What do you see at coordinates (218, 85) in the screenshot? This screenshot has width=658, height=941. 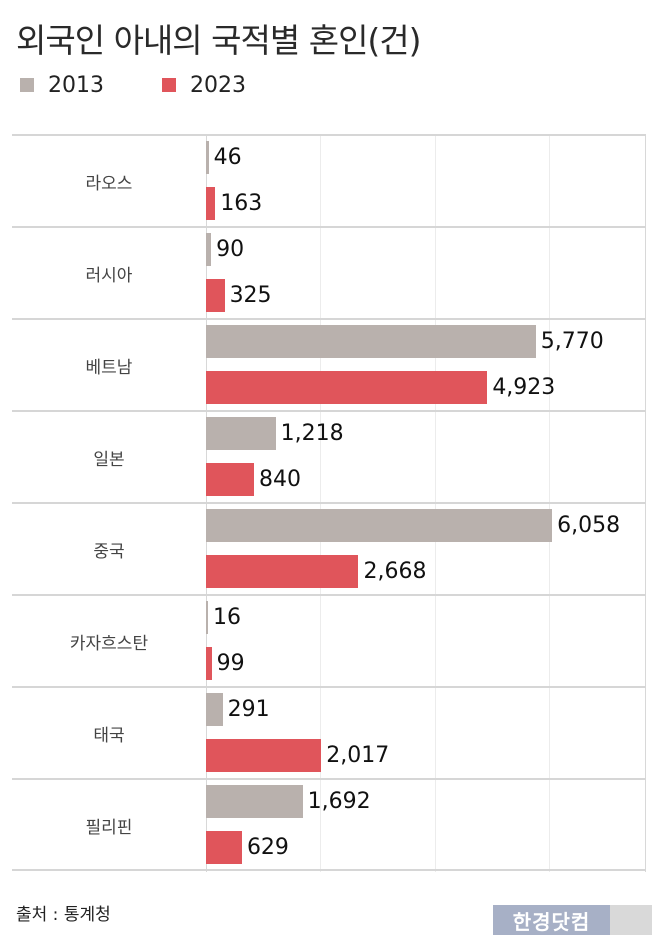 I see `legend-label-2023: 2023` at bounding box center [218, 85].